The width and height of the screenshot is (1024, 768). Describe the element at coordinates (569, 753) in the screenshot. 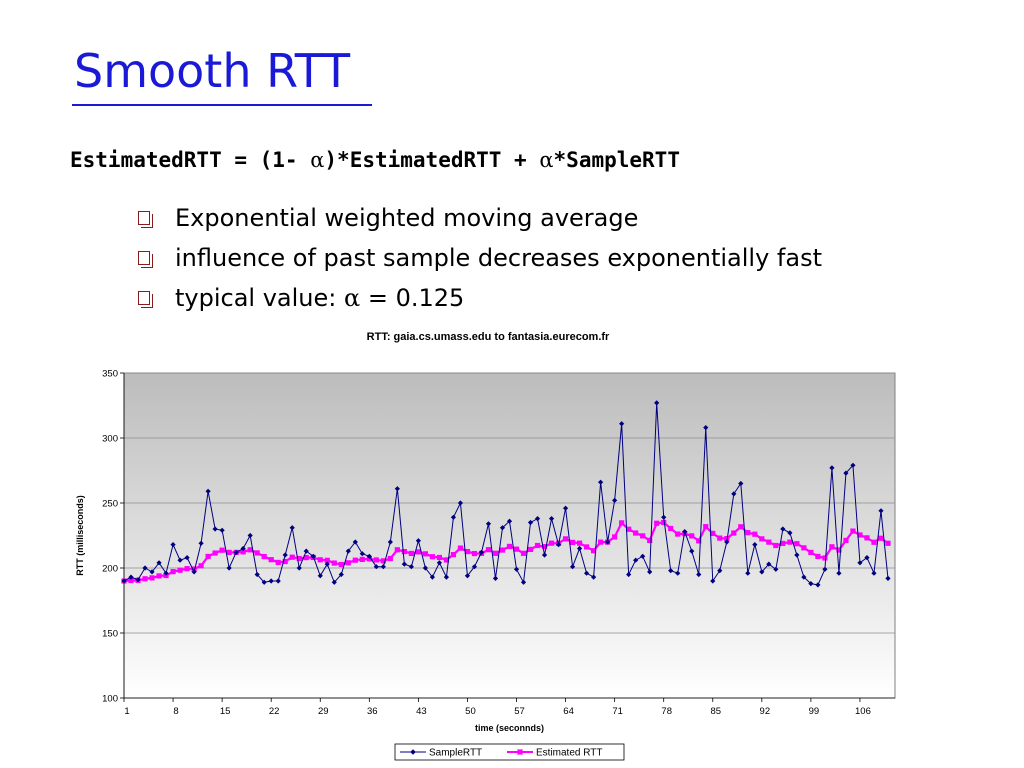

I see `legend-label: Estimated RTT` at that location.